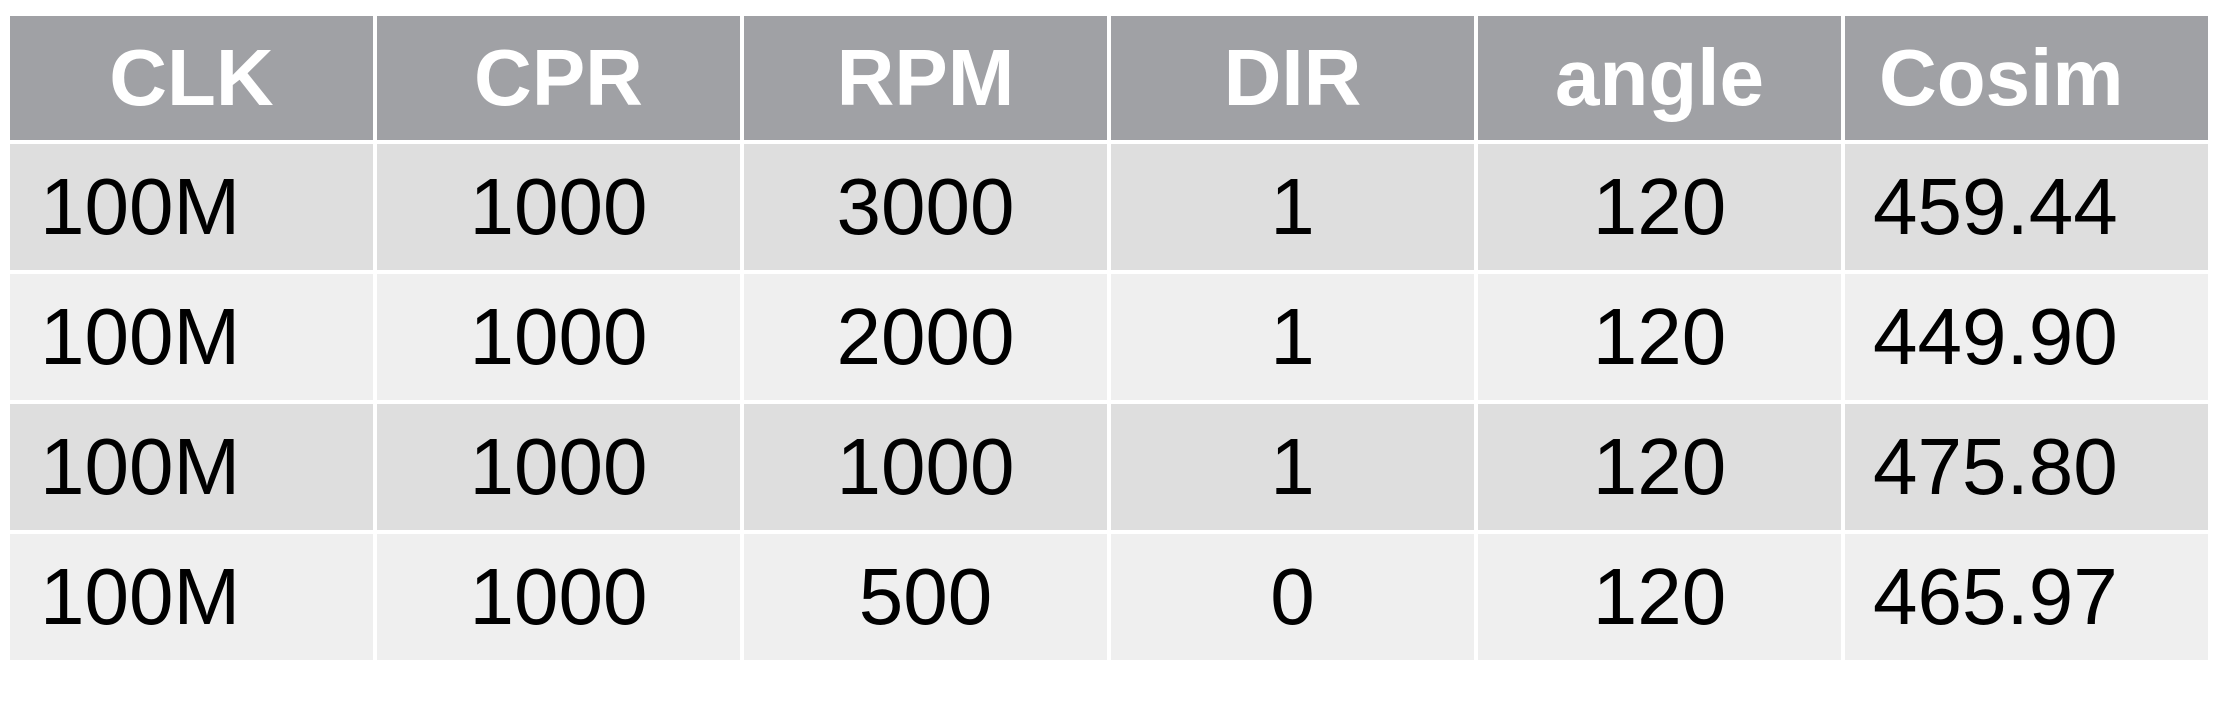  Describe the element at coordinates (1292, 78) in the screenshot. I see `header-cell-dir: DIR` at that location.